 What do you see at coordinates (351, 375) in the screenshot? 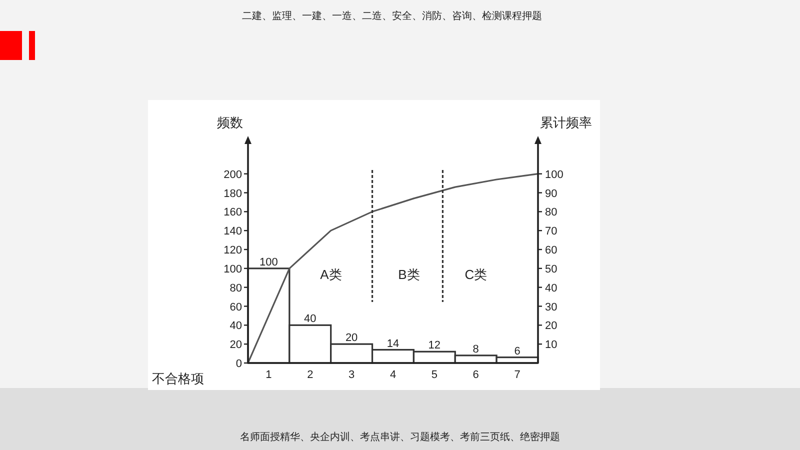
I see `x-tick-label: 3` at bounding box center [351, 375].